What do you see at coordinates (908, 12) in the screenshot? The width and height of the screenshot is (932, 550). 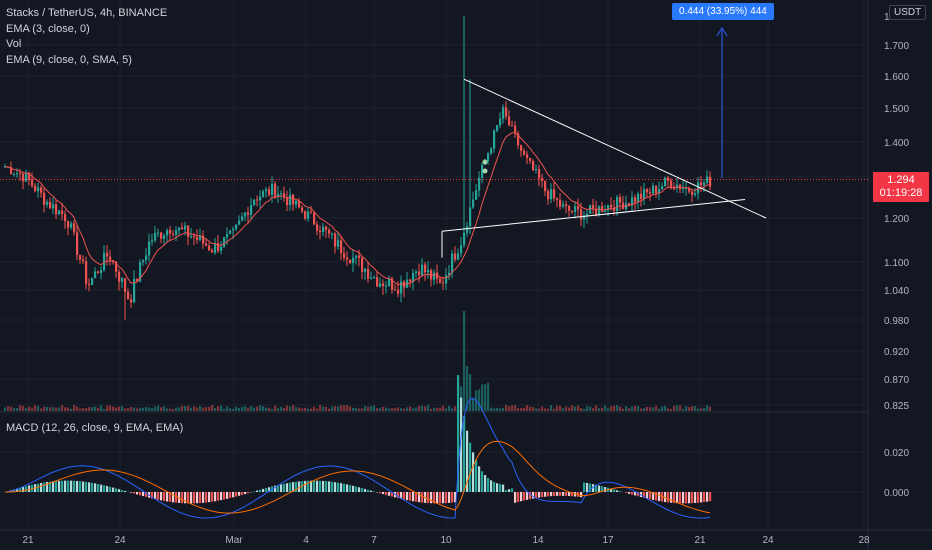 I see `currency-button: USDT` at bounding box center [908, 12].